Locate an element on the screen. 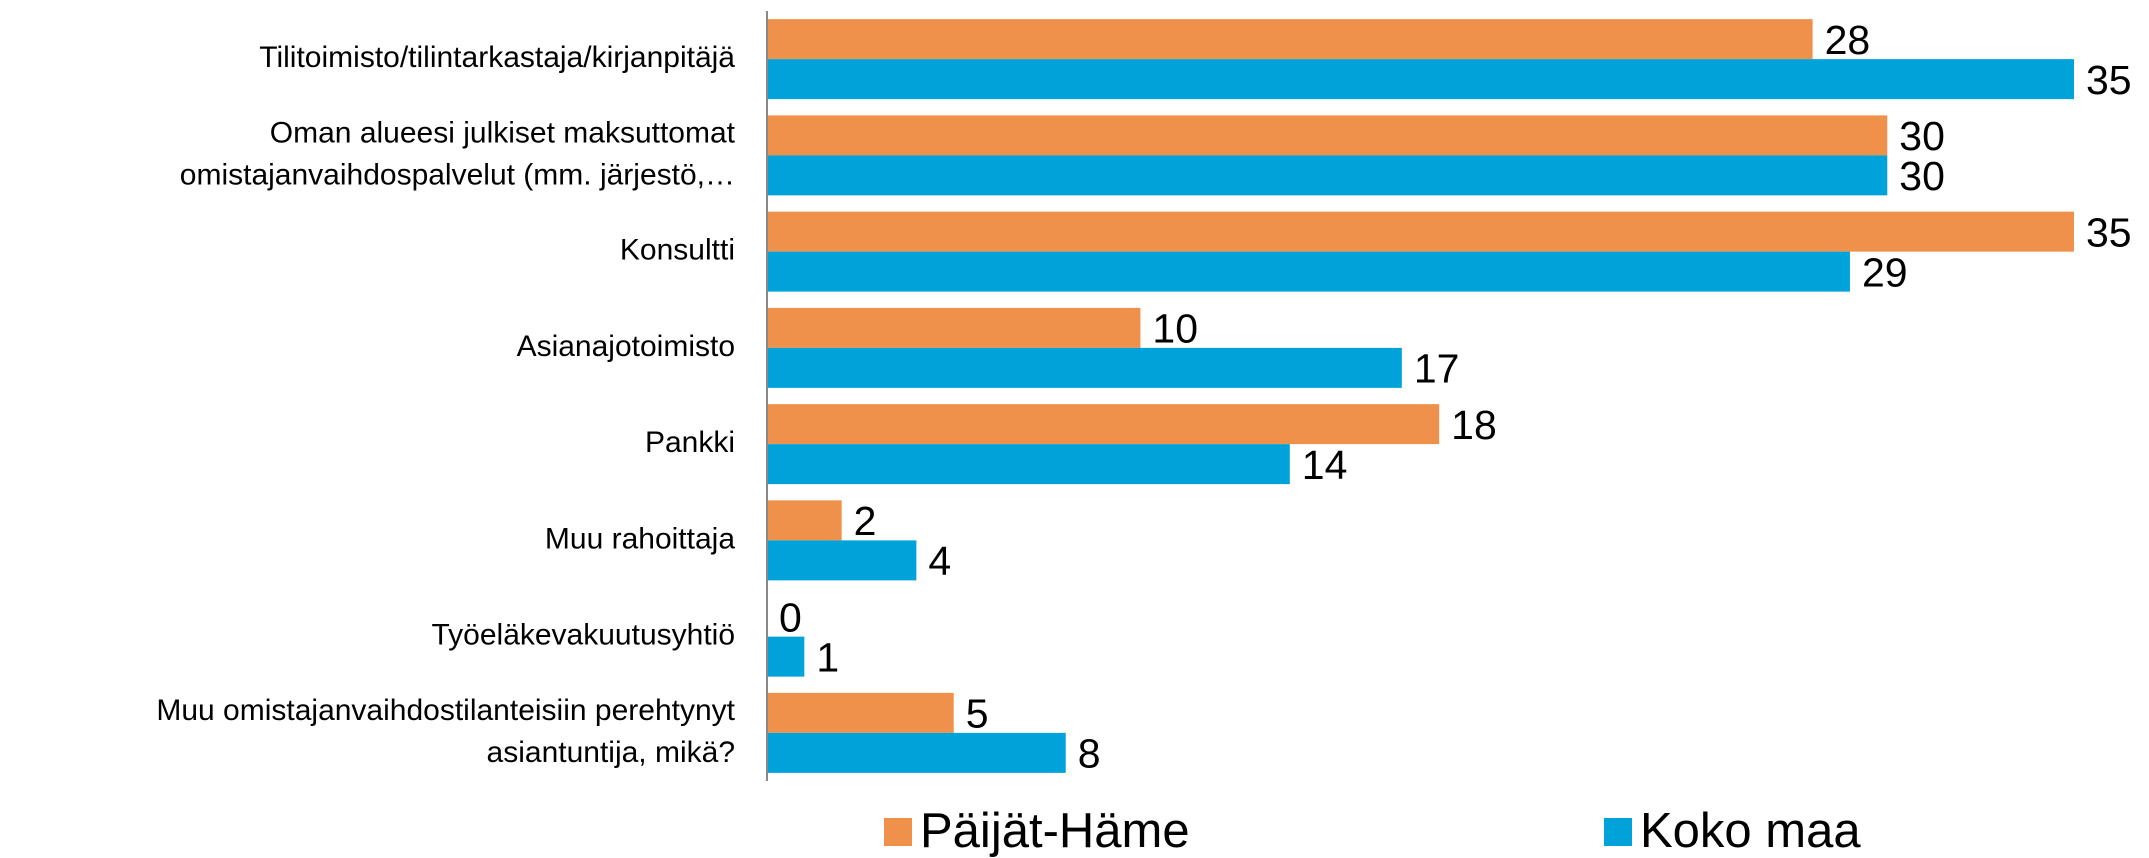 This screenshot has height=858, width=2149. value-label: 29 is located at coordinates (1885, 272).